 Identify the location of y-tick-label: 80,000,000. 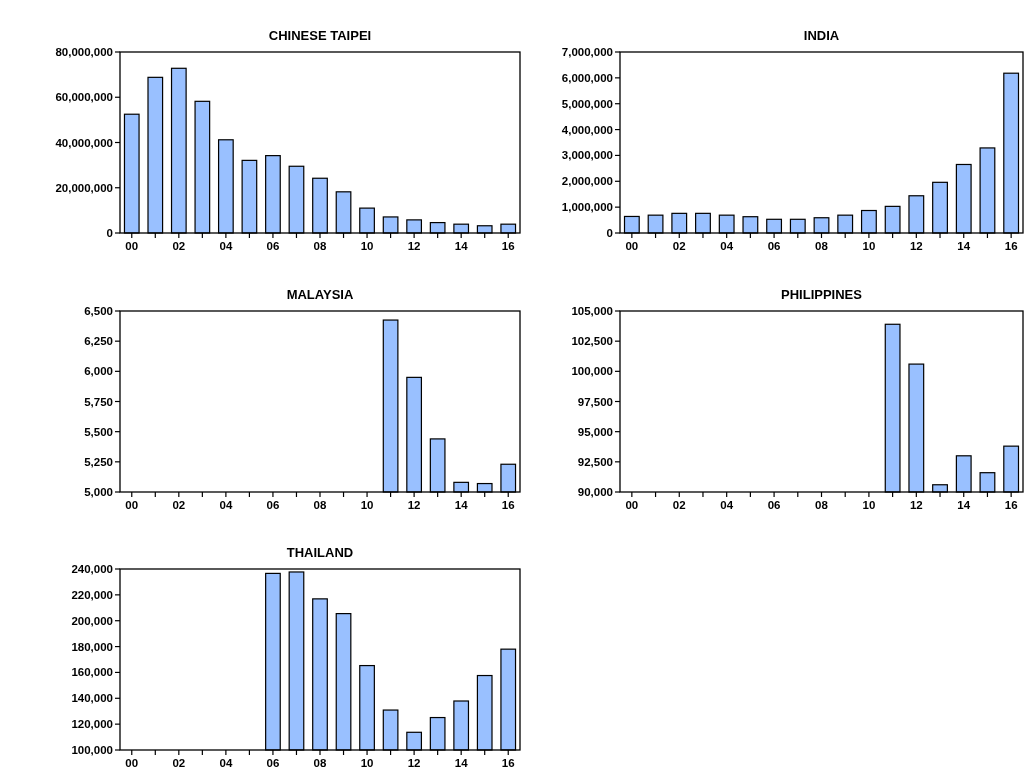
(84, 52).